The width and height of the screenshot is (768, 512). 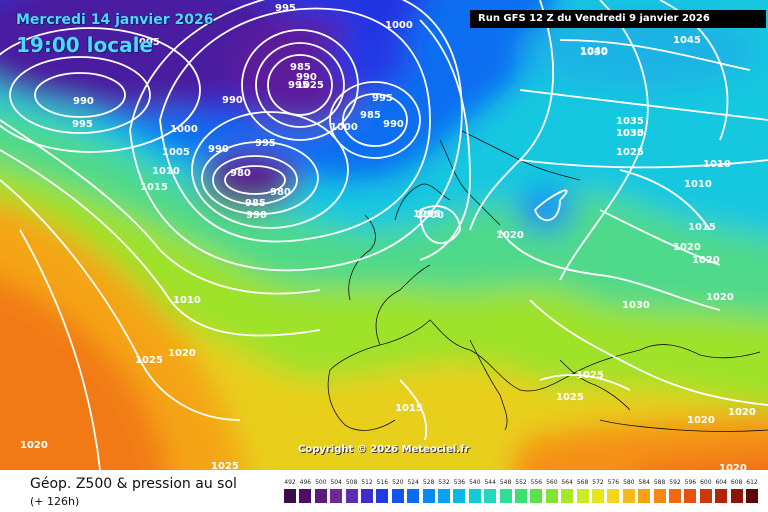 I want to click on legend-entry: 544, so click(x=490, y=490).